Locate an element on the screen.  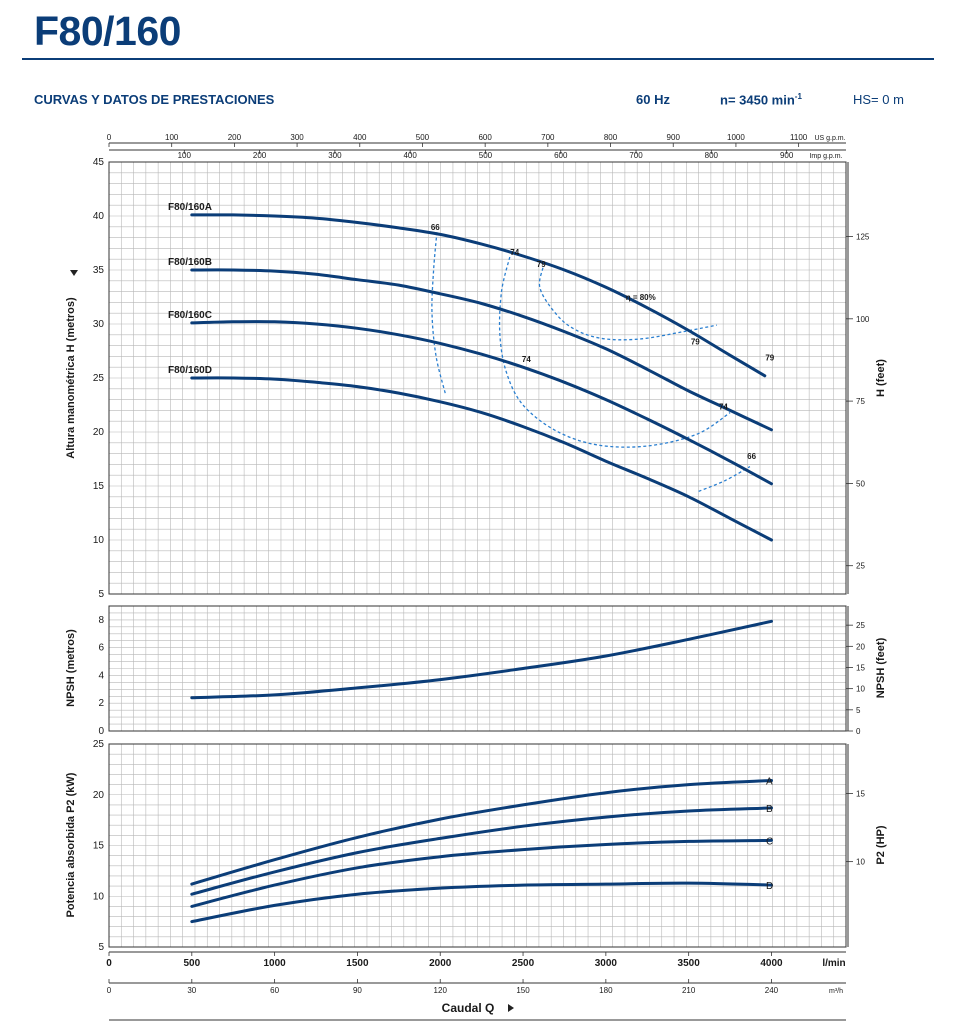
efficiency-label: 66 is located at coordinates (751, 456).